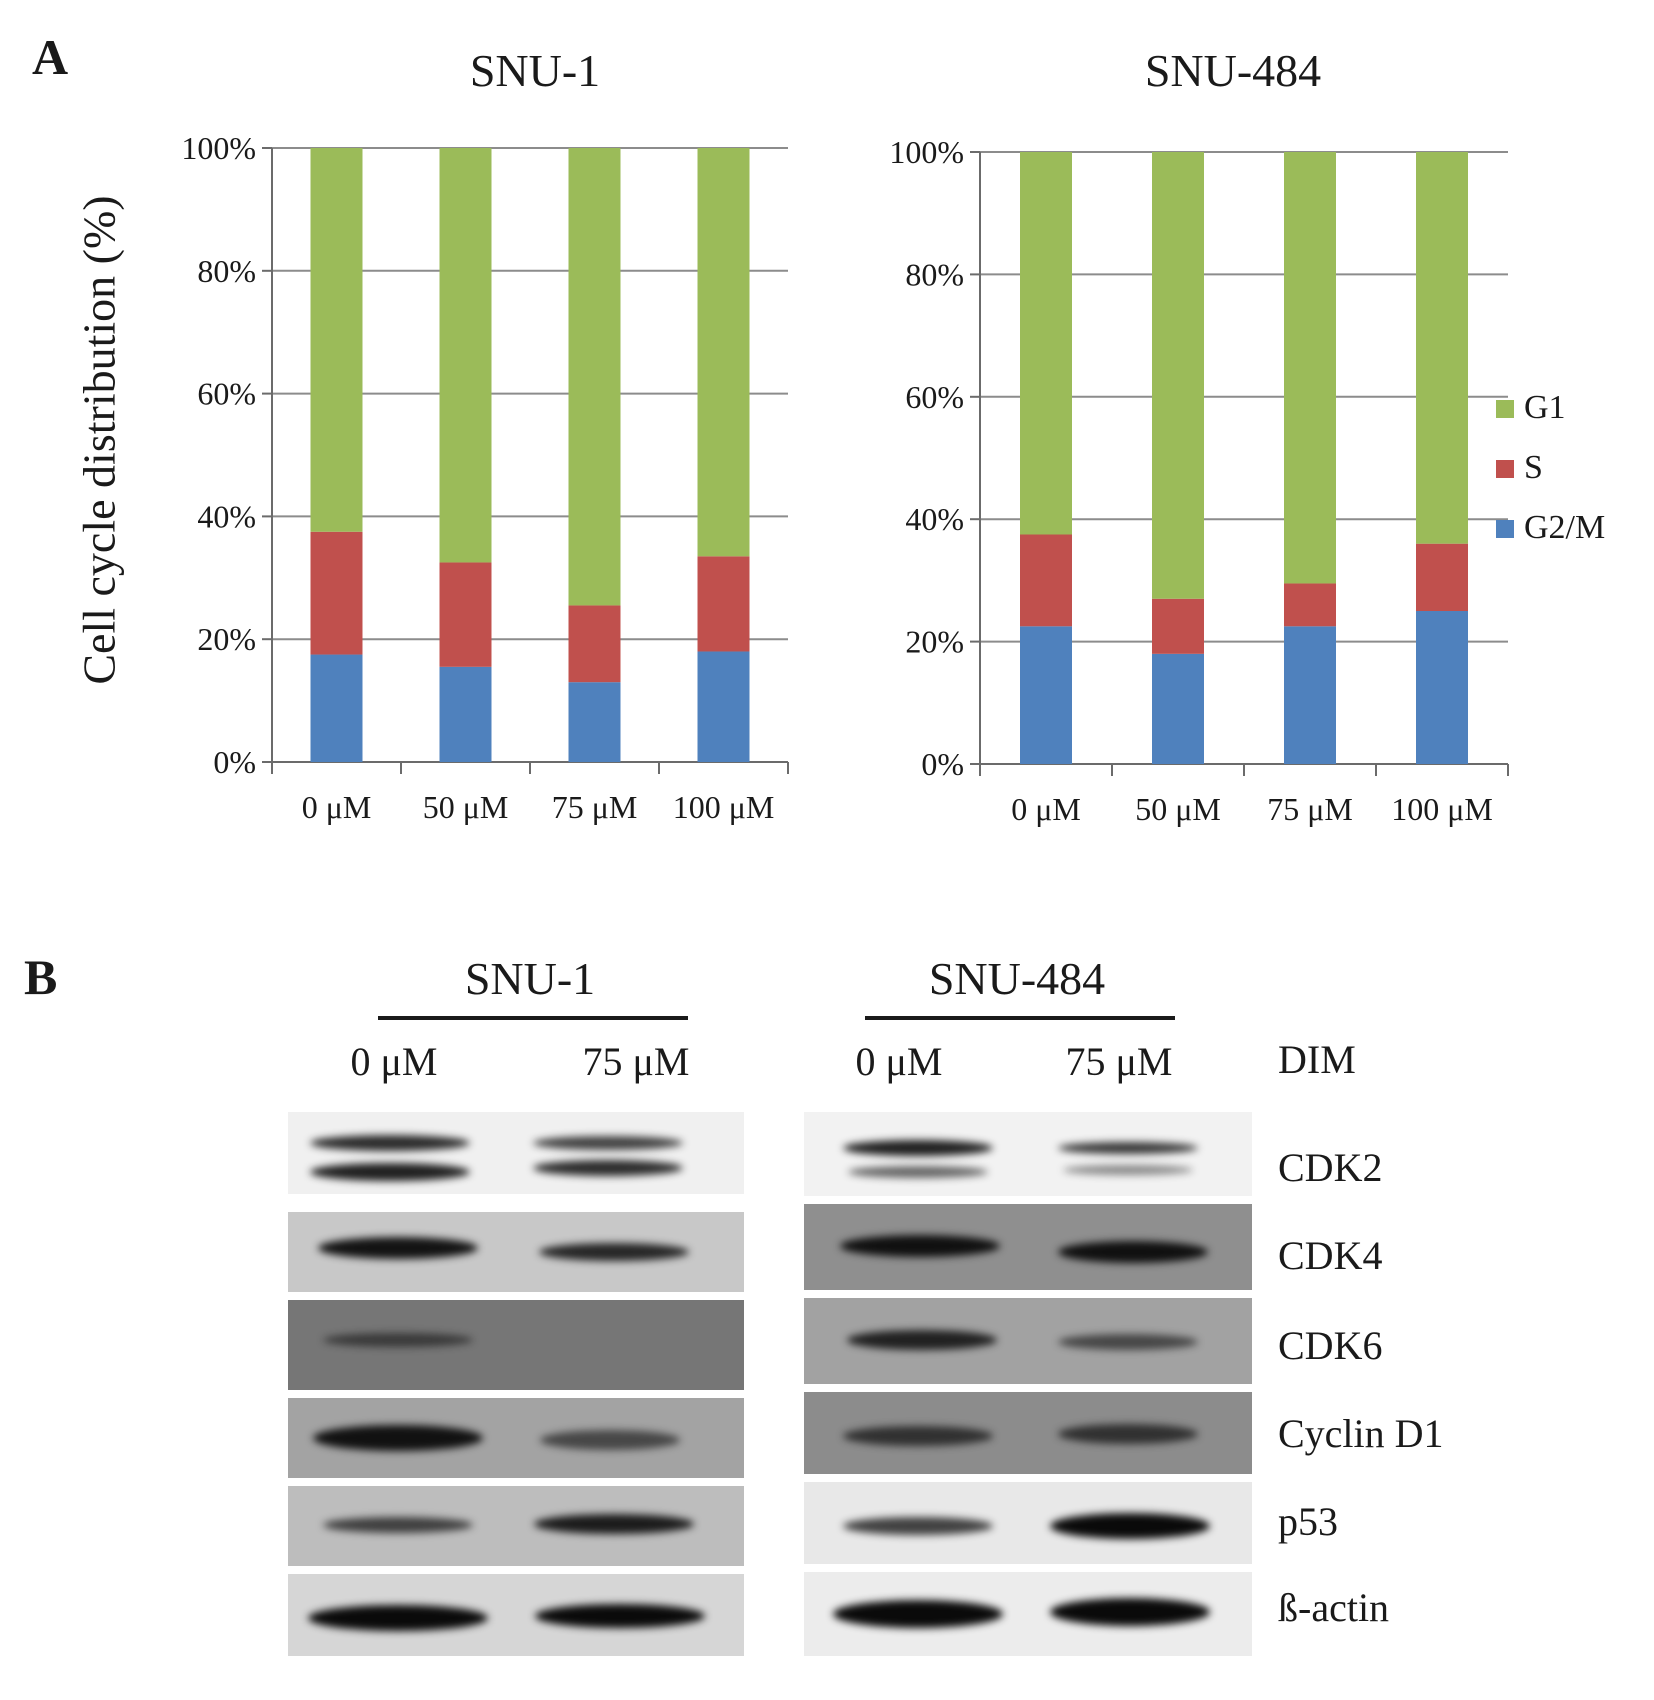 The image size is (1654, 1700). I want to click on wb-protein-label: Cyclin D1, so click(1361, 1433).